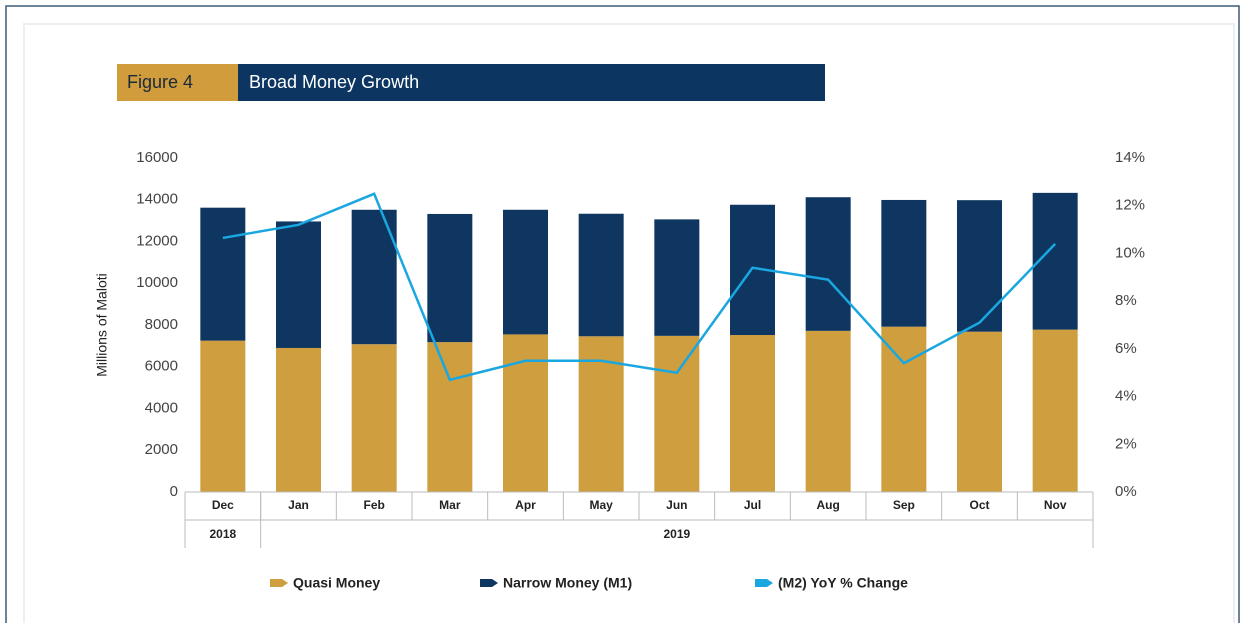 Image resolution: width=1245 pixels, height=623 pixels. Describe the element at coordinates (298, 505) in the screenshot. I see `x-tick-label: Jan` at that location.